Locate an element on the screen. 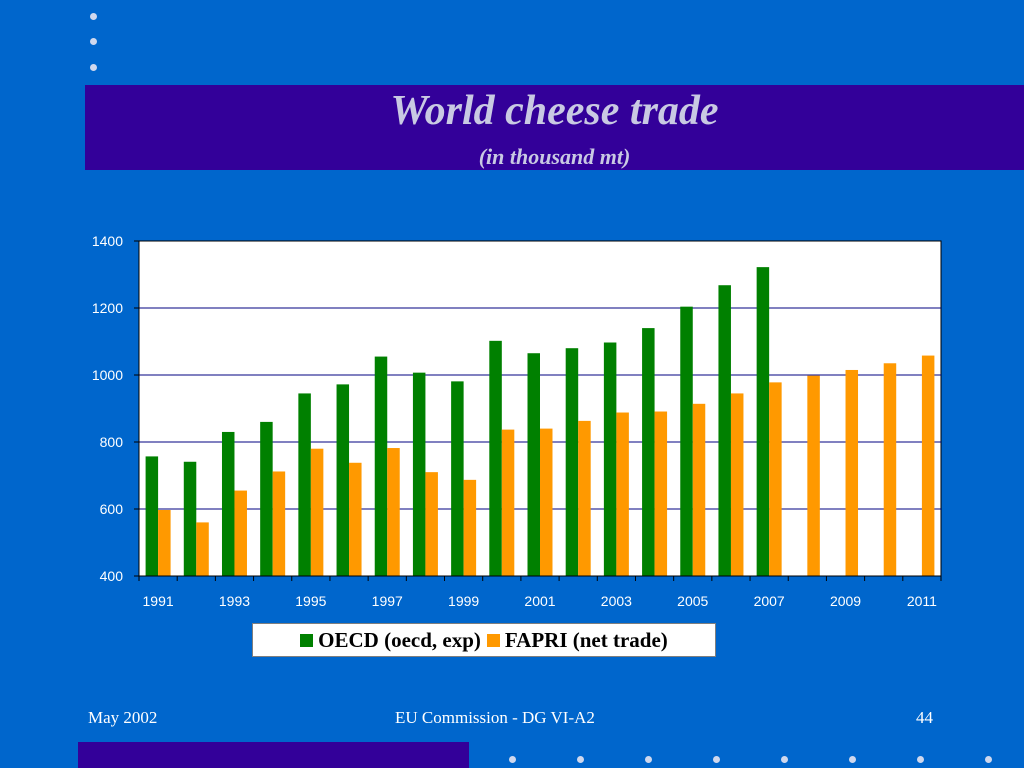 This screenshot has width=1024, height=768. y-tick-label: 800 is located at coordinates (112, 442).